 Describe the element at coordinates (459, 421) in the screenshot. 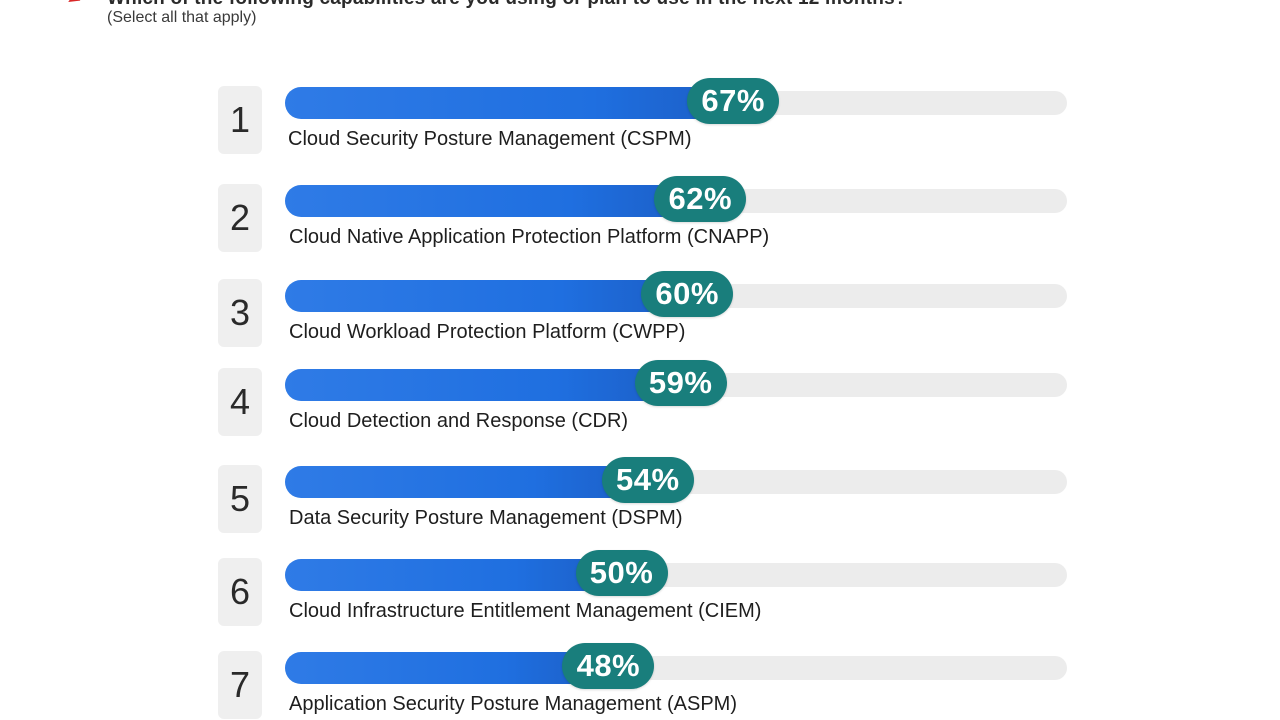

I see `category-label: Cloud Detection and Response (CDR)` at that location.